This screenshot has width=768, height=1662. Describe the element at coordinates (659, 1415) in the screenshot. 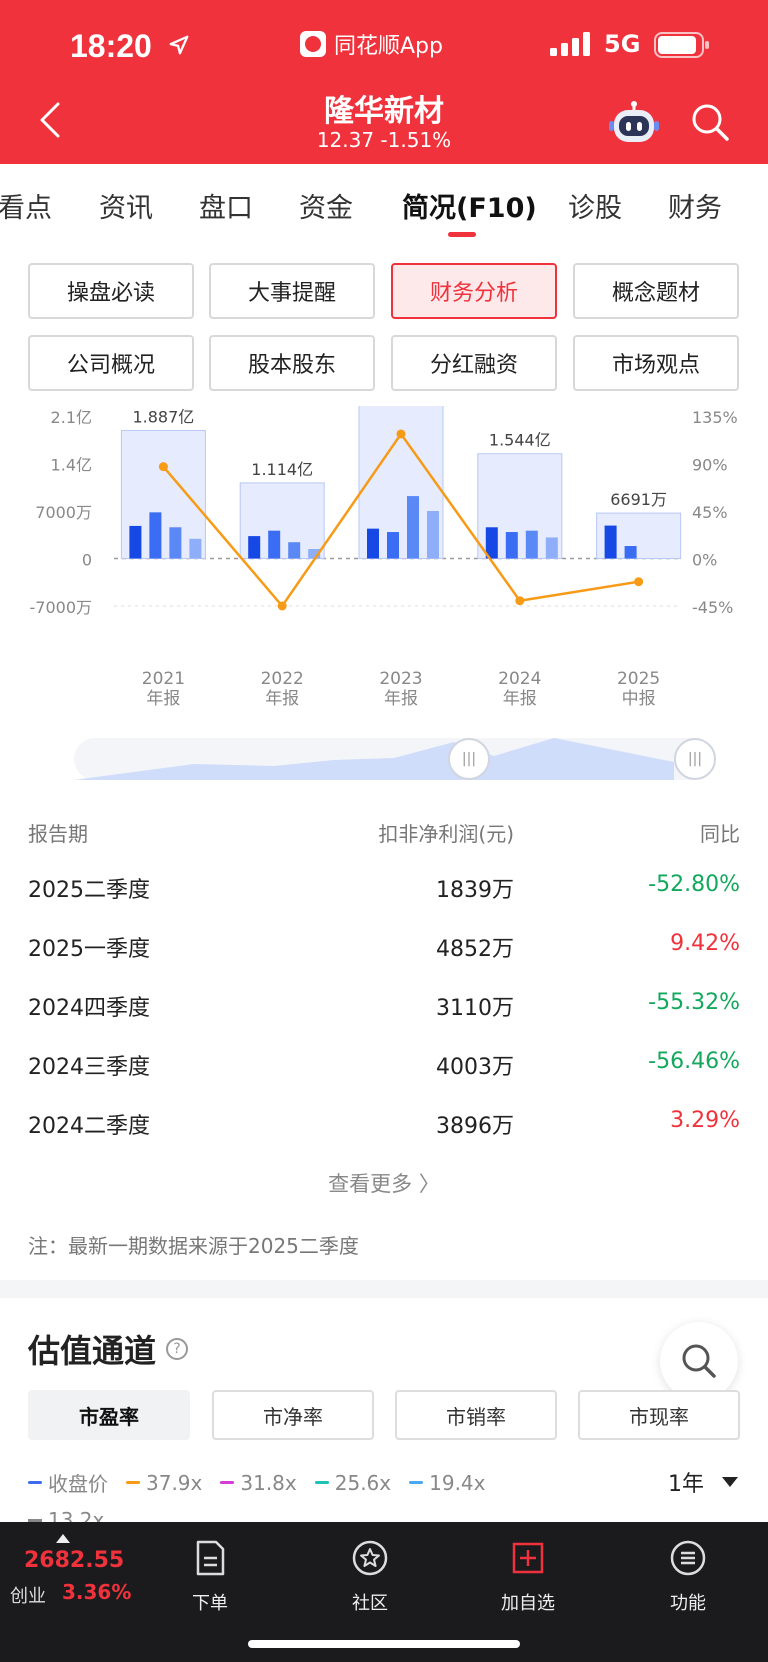

I see `tab-pcf: 市现率` at that location.